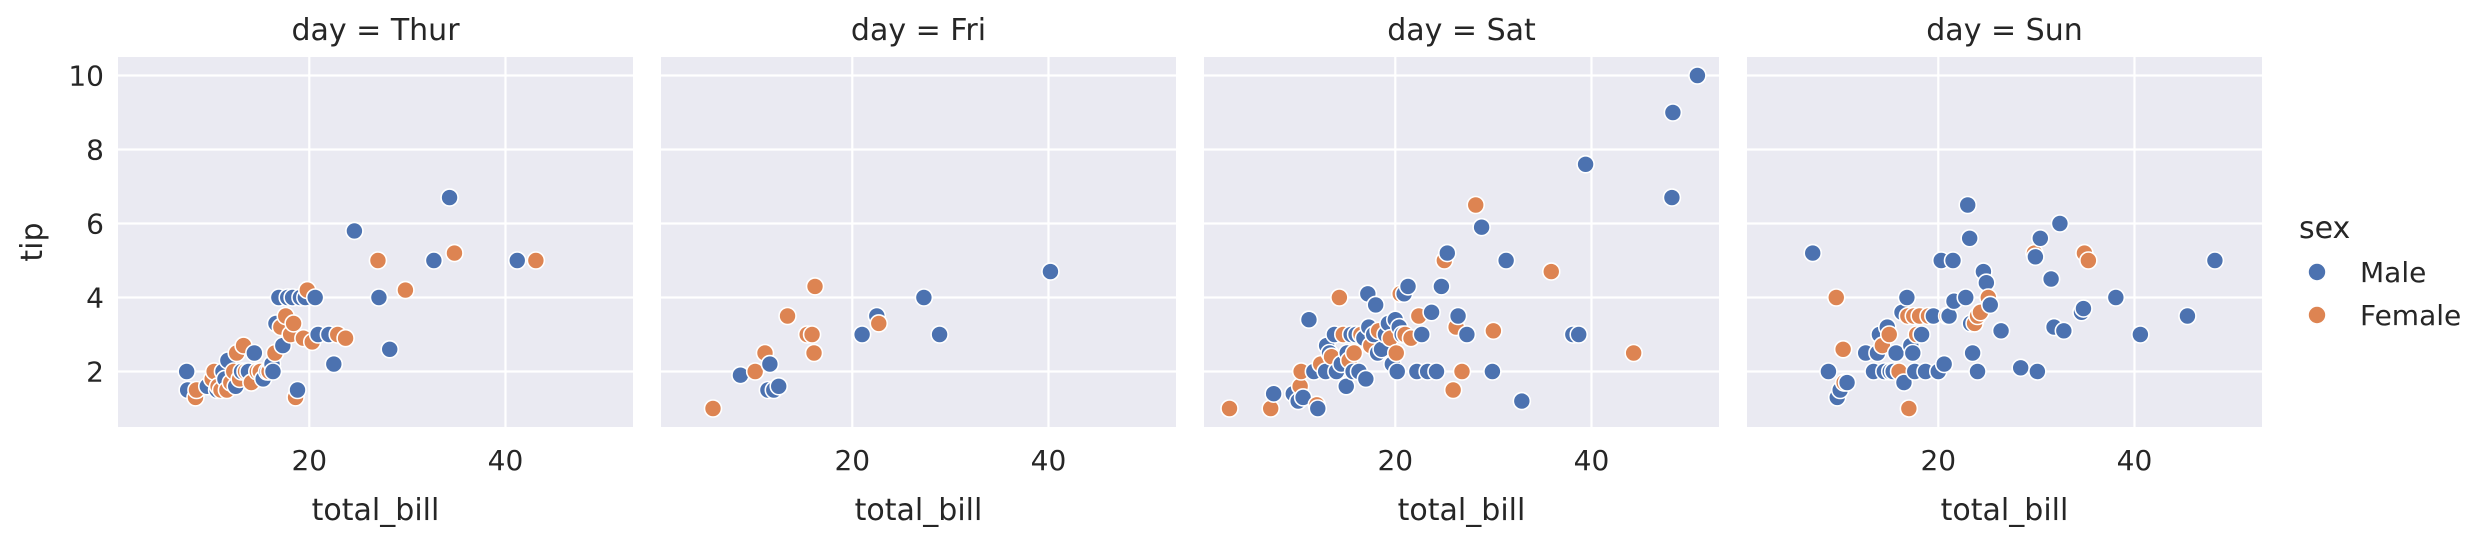 The image size is (2483, 542). What do you see at coordinates (32, 241) in the screenshot?
I see `y-axis-label: tip` at bounding box center [32, 241].